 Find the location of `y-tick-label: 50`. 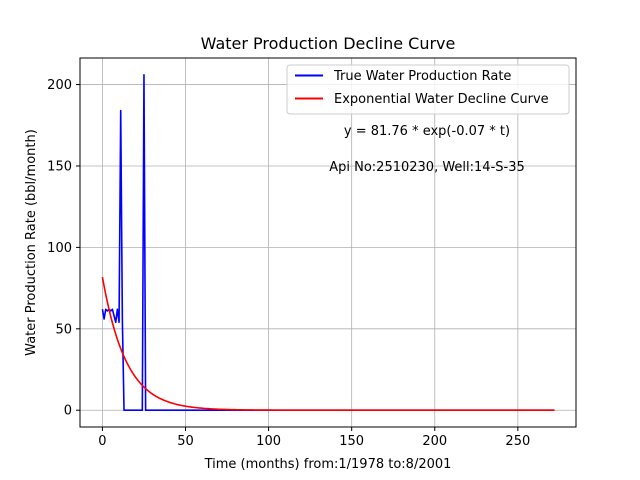

y-tick-label: 50 is located at coordinates (63, 329).